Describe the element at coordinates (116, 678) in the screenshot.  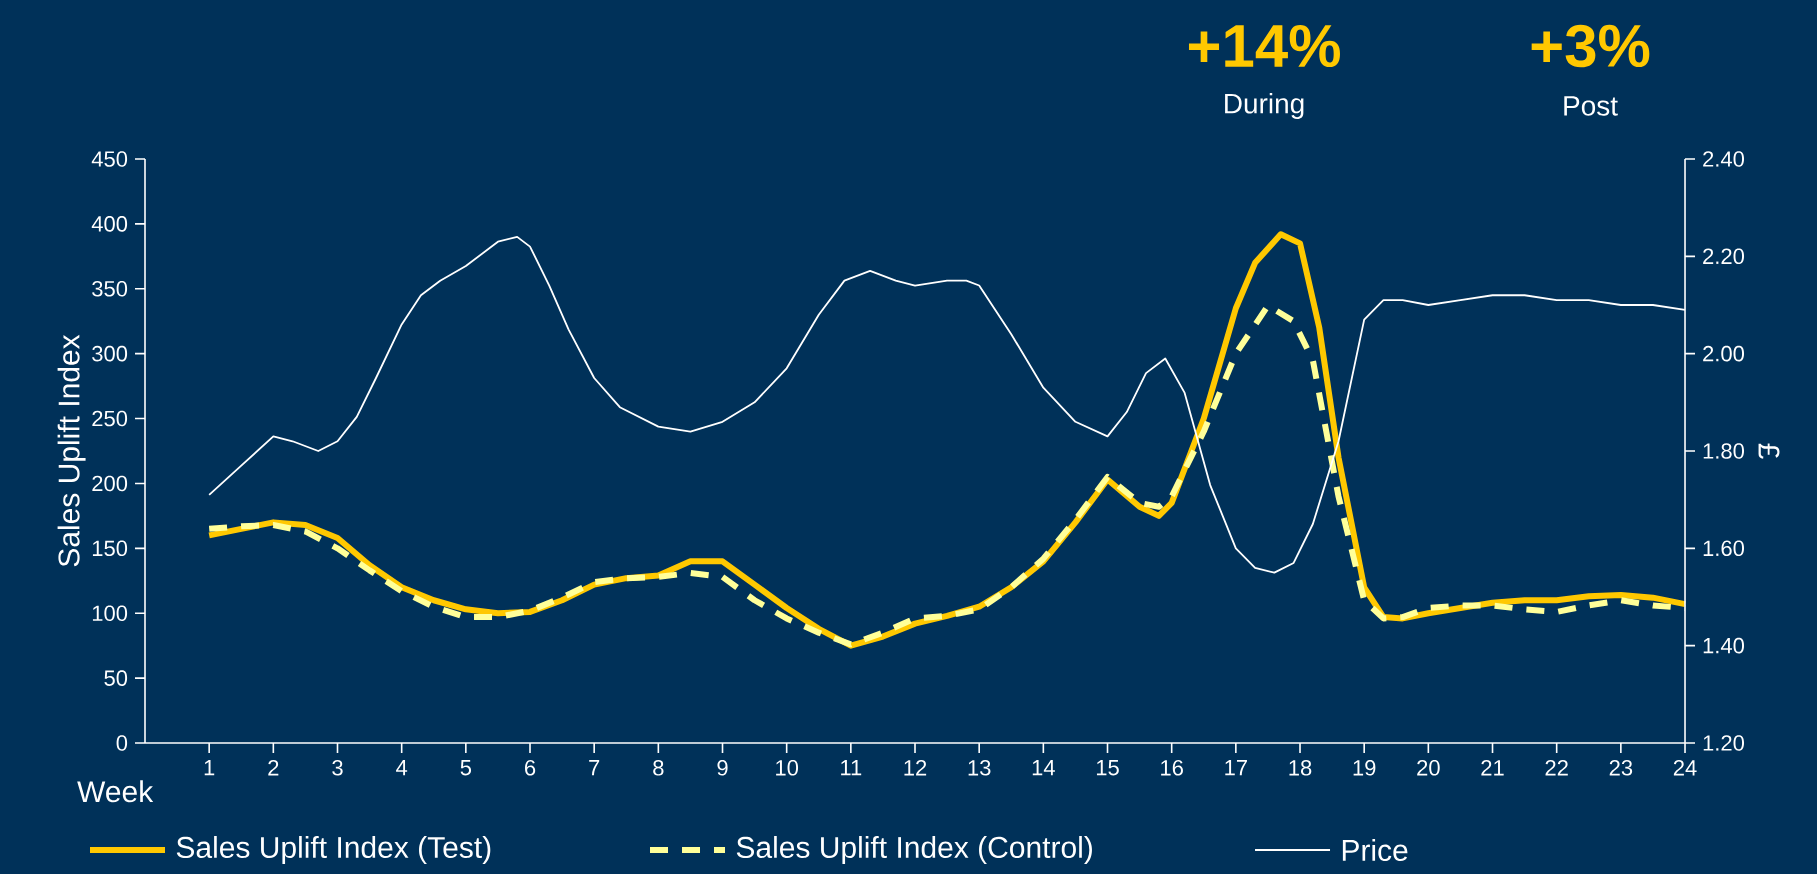
I see `y-tick-label: 50` at that location.